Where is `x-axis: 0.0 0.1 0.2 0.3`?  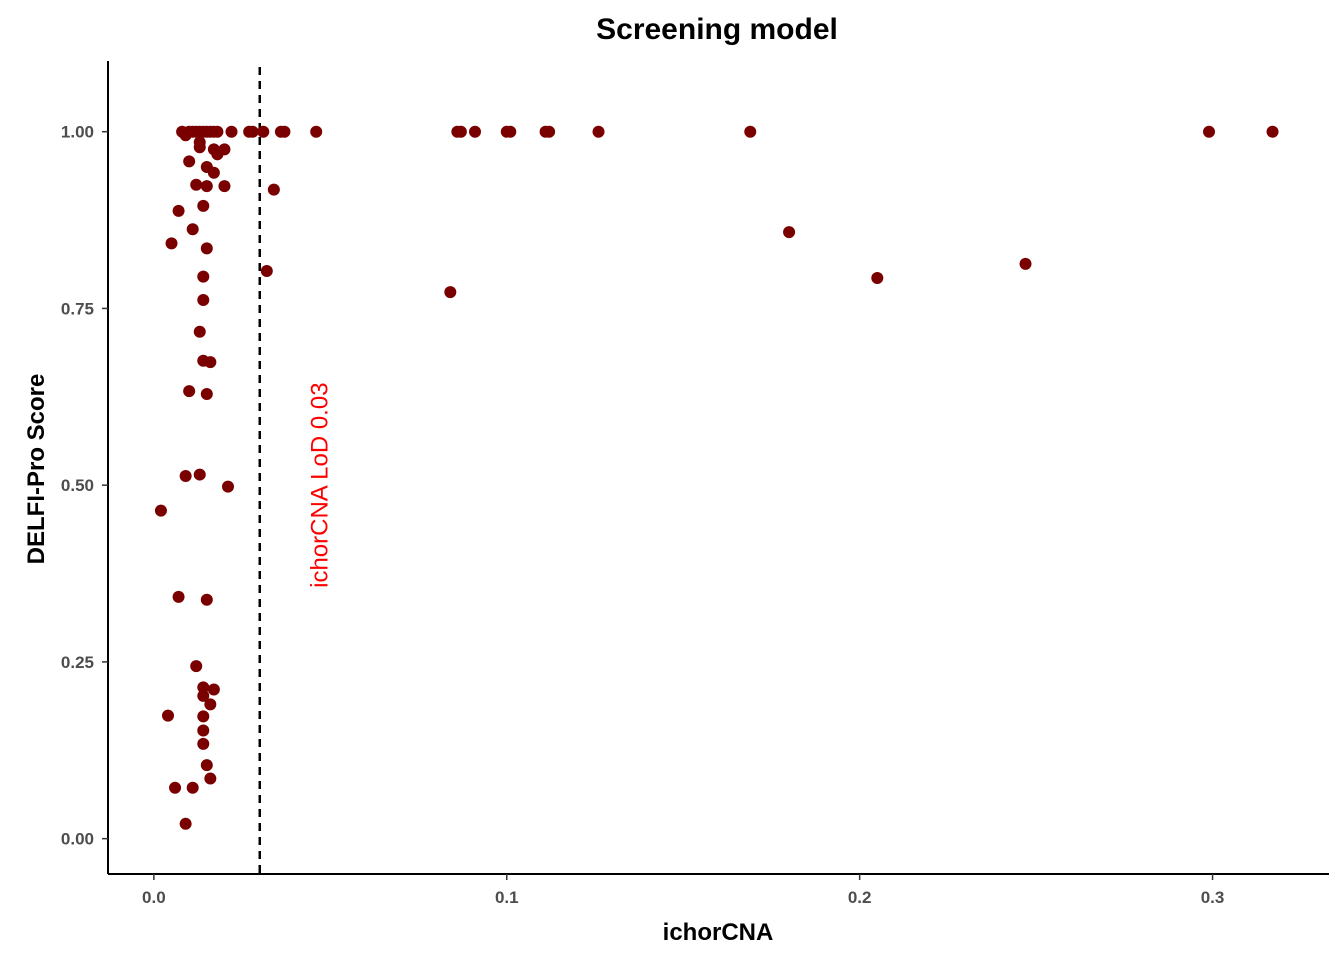
x-axis: 0.0 0.1 0.2 0.3 is located at coordinates (718, 890).